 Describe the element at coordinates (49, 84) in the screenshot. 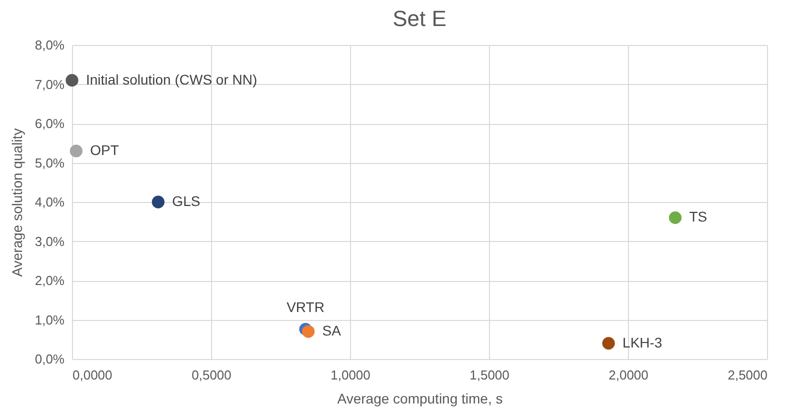

I see `y-tick-label: 7,0%` at that location.